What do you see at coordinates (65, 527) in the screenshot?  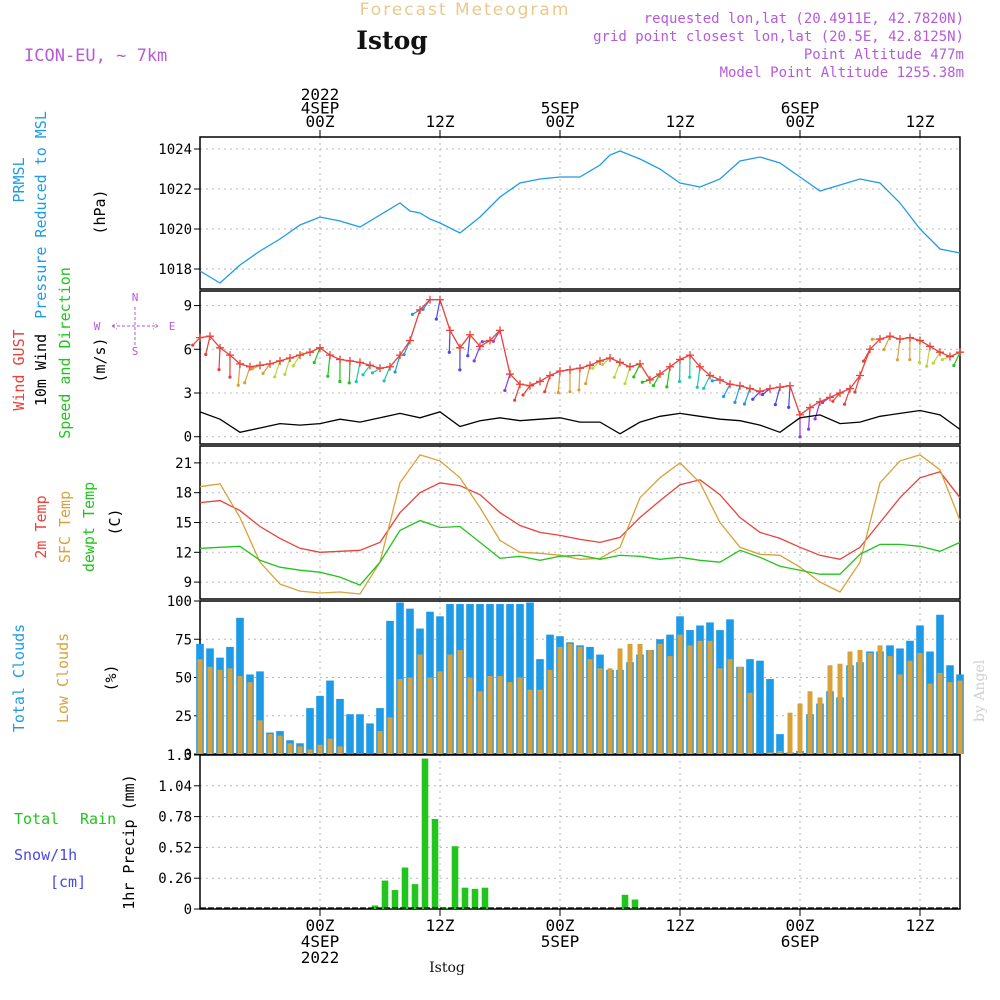 I see `sfc-label: SFC Temp` at bounding box center [65, 527].